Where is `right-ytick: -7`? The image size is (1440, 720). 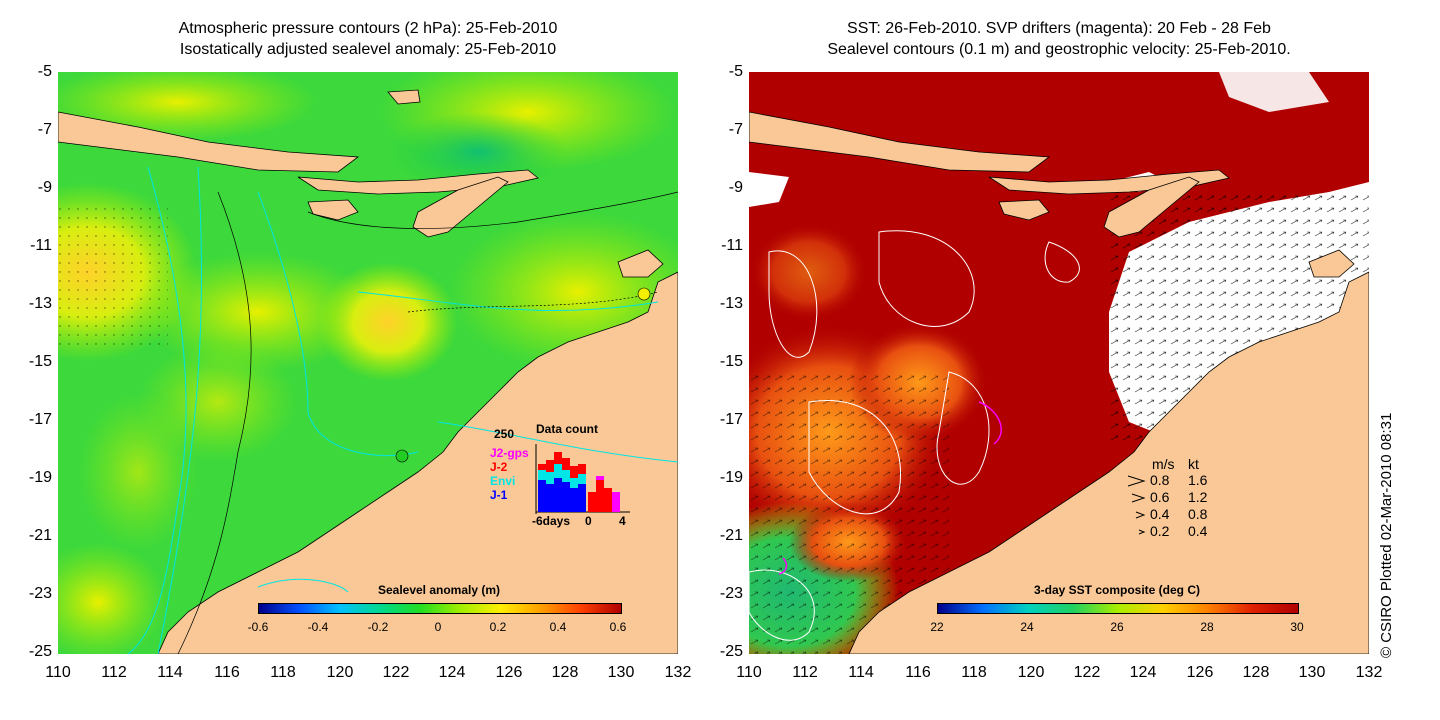
right-ytick: -7 is located at coordinates (735, 129).